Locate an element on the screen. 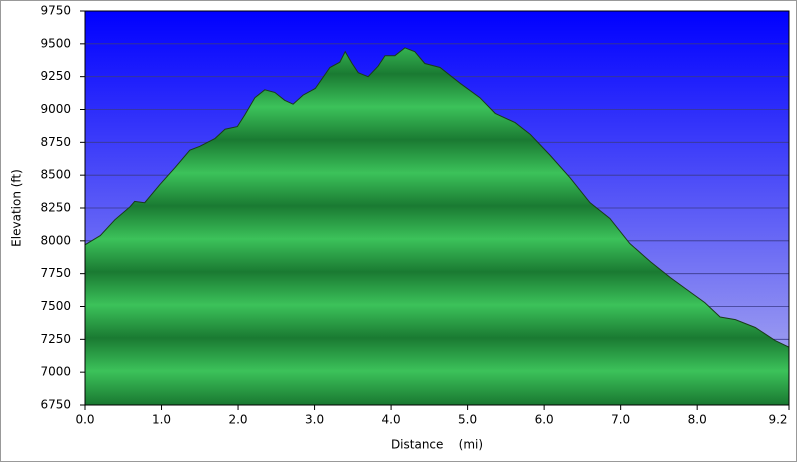  y-tick-label: 6750 is located at coordinates (55, 405).